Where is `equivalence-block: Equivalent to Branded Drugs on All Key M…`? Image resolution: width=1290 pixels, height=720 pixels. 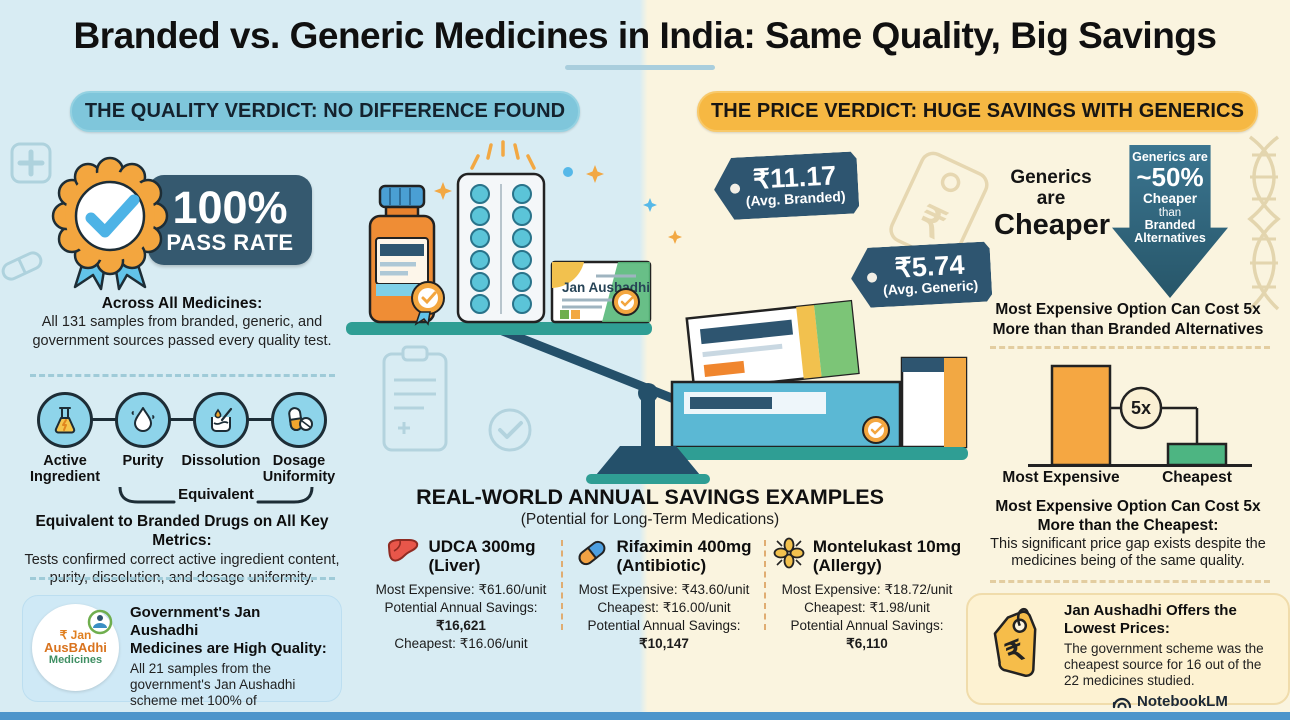
equivalence-block: Equivalent to Branded Drugs on All Key M… is located at coordinates (182, 549).